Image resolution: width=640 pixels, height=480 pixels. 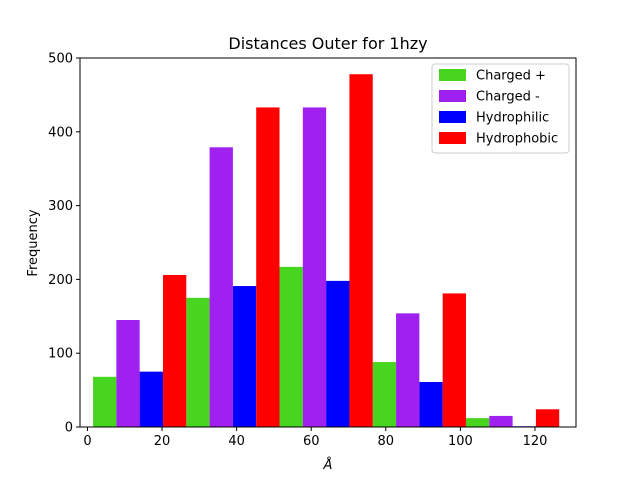 I want to click on legend: Charged + Charged - Hydrophilic Hydrophobic, so click(x=500, y=108).